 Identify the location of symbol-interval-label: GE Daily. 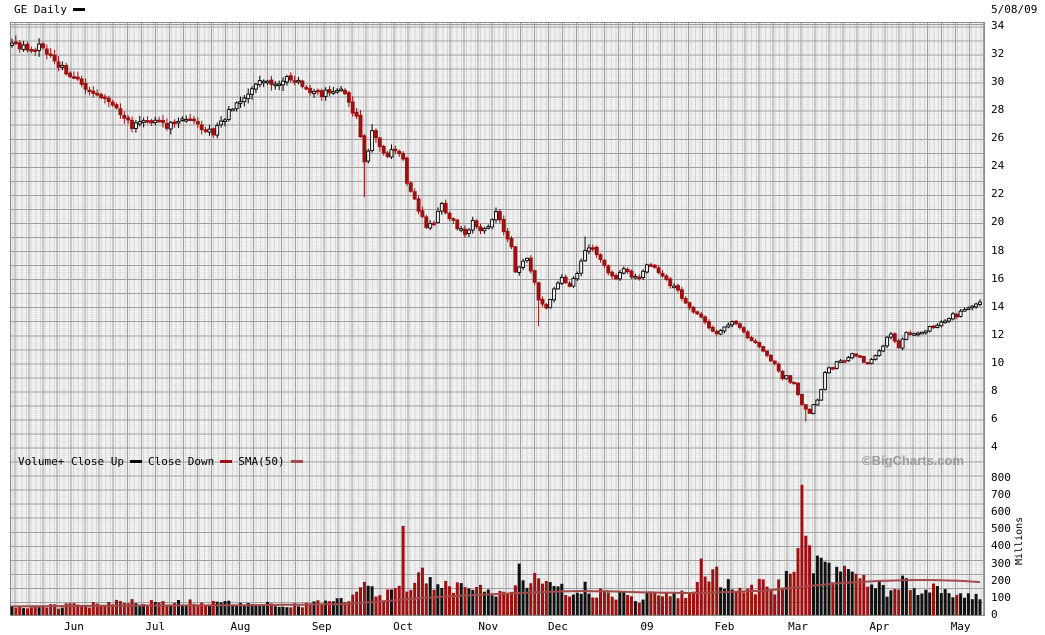
(40, 9).